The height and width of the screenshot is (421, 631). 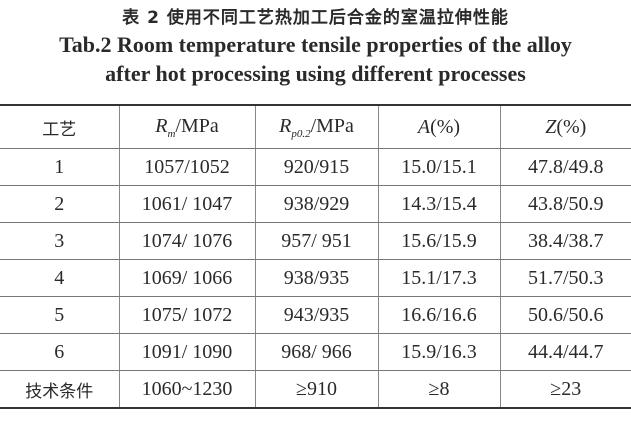 I want to click on cell-rp02: ≥910, so click(x=316, y=389).